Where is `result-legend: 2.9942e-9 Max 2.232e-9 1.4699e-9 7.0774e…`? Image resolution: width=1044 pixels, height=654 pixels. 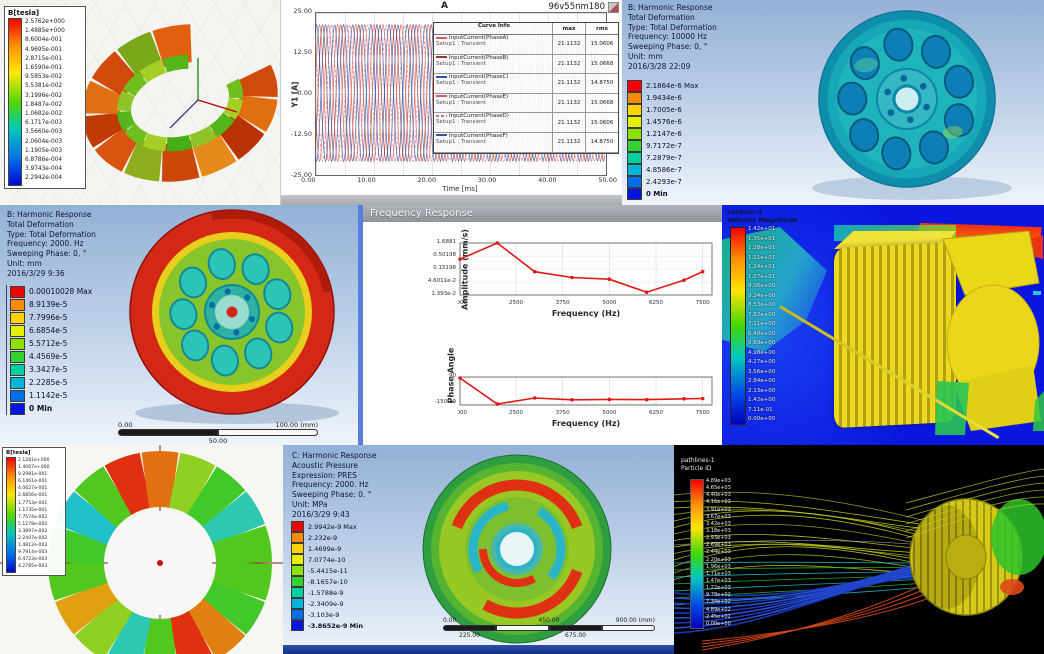 result-legend: 2.9942e-9 Max 2.232e-9 1.4699e-9 7.0774e… is located at coordinates (327, 576).